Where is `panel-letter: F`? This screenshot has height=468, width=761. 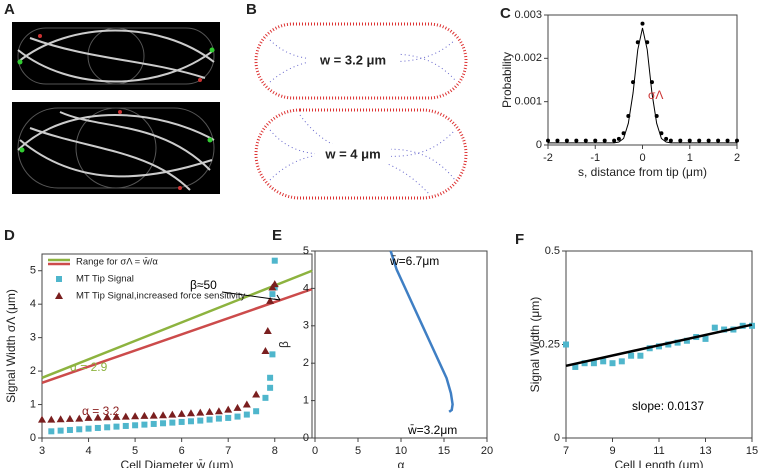
panel-letter: F is located at coordinates (519, 239).